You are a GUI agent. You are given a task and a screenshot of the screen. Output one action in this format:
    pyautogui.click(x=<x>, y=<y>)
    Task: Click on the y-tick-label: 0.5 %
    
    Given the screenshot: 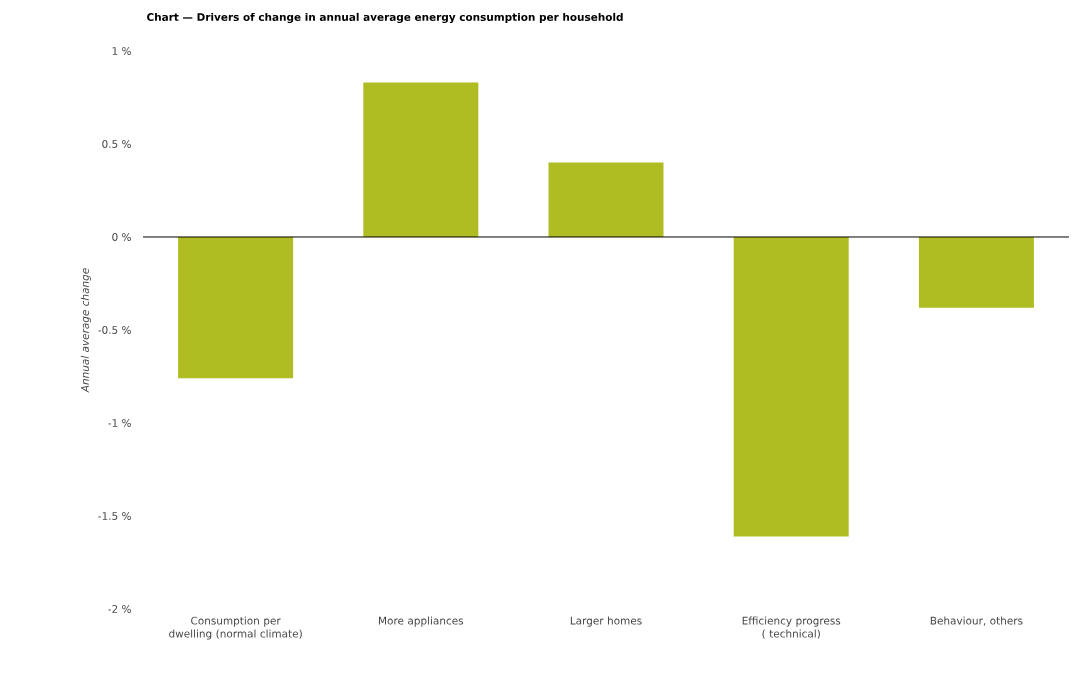 What is the action you would take?
    pyautogui.click(x=116, y=144)
    